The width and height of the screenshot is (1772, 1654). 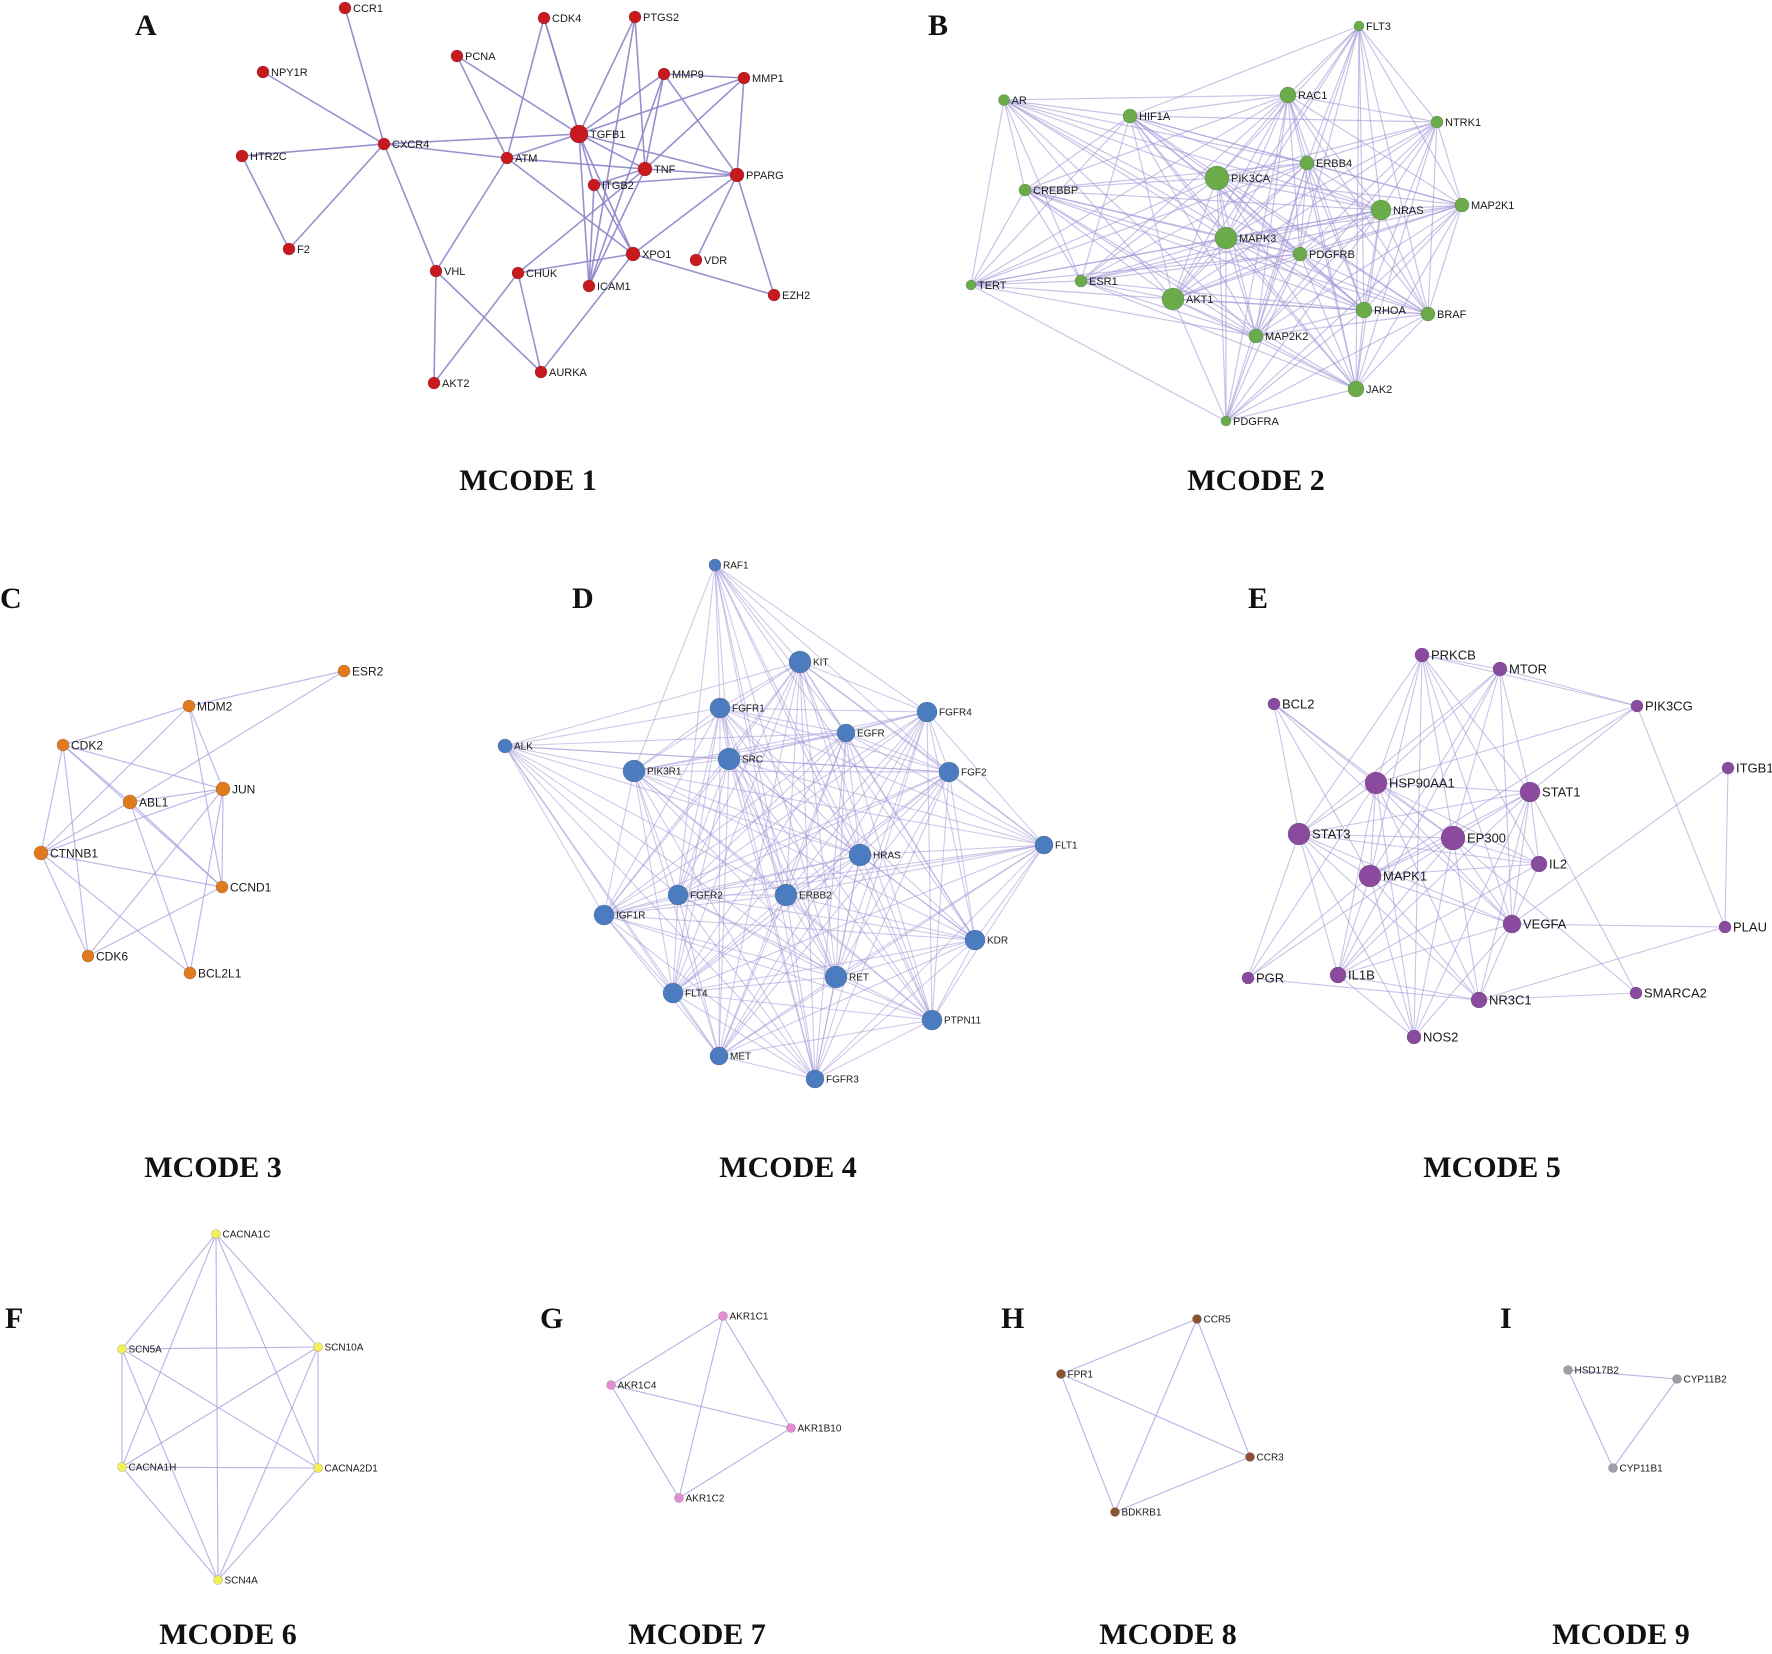 What do you see at coordinates (1375, 150) in the screenshot?
I see `edge-rac1-map2k1` at bounding box center [1375, 150].